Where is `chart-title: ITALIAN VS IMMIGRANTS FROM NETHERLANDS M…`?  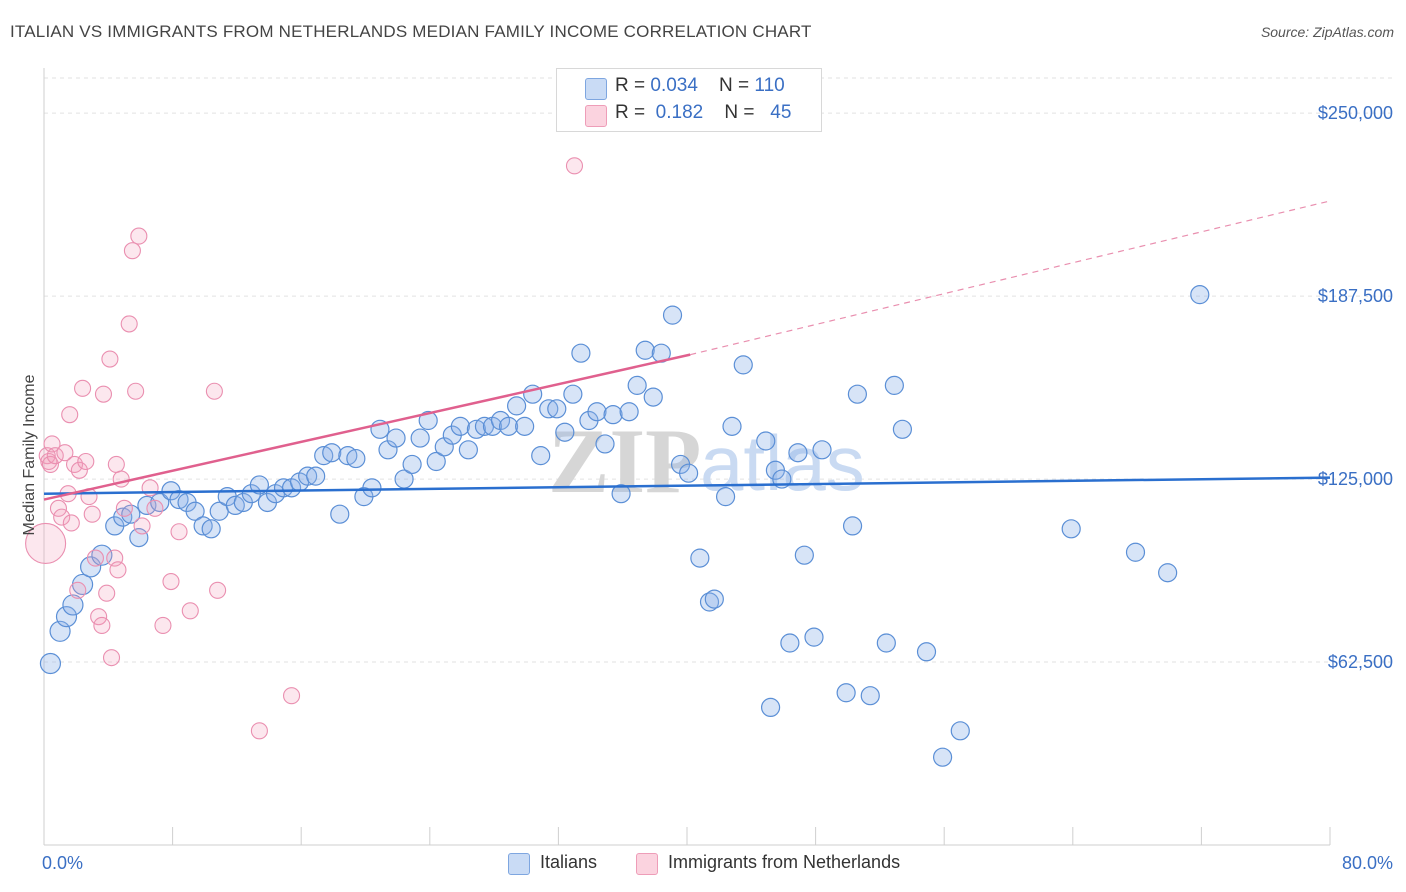 chart-title: ITALIAN VS IMMIGRANTS FROM NETHERLANDS M… is located at coordinates (411, 31).